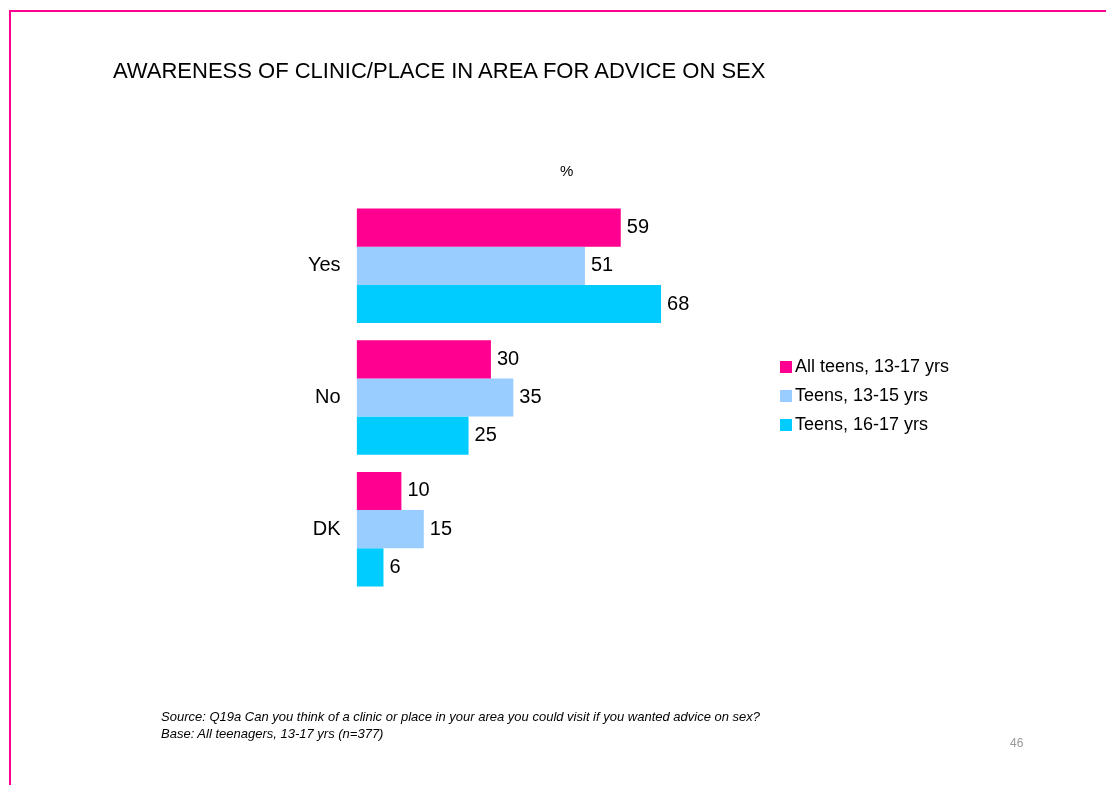 The width and height of the screenshot is (1106, 785). Describe the element at coordinates (1017, 743) in the screenshot. I see `text: 46` at that location.